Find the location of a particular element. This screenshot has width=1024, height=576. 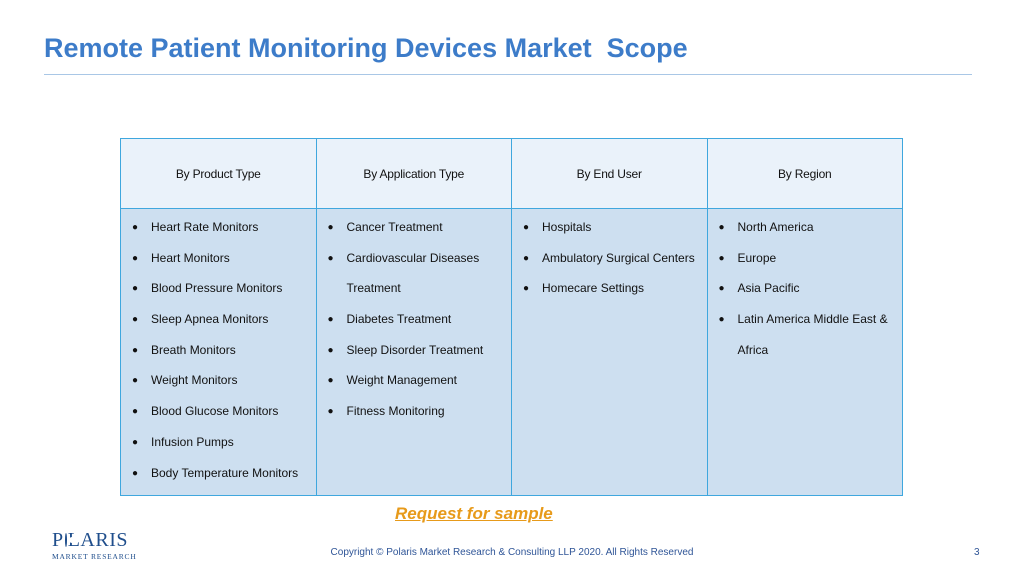

logo-letters: LARIS is located at coordinates (97, 540).